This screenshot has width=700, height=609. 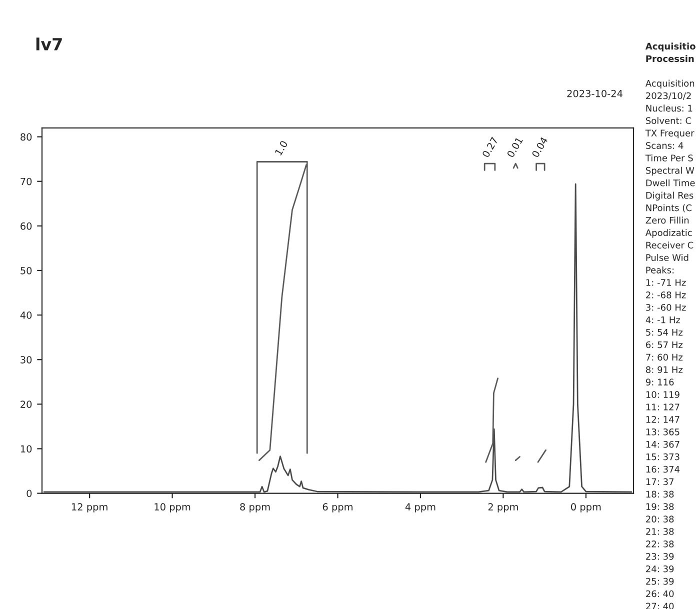 What do you see at coordinates (668, 96) in the screenshot?
I see `text: 2023/10/2` at bounding box center [668, 96].